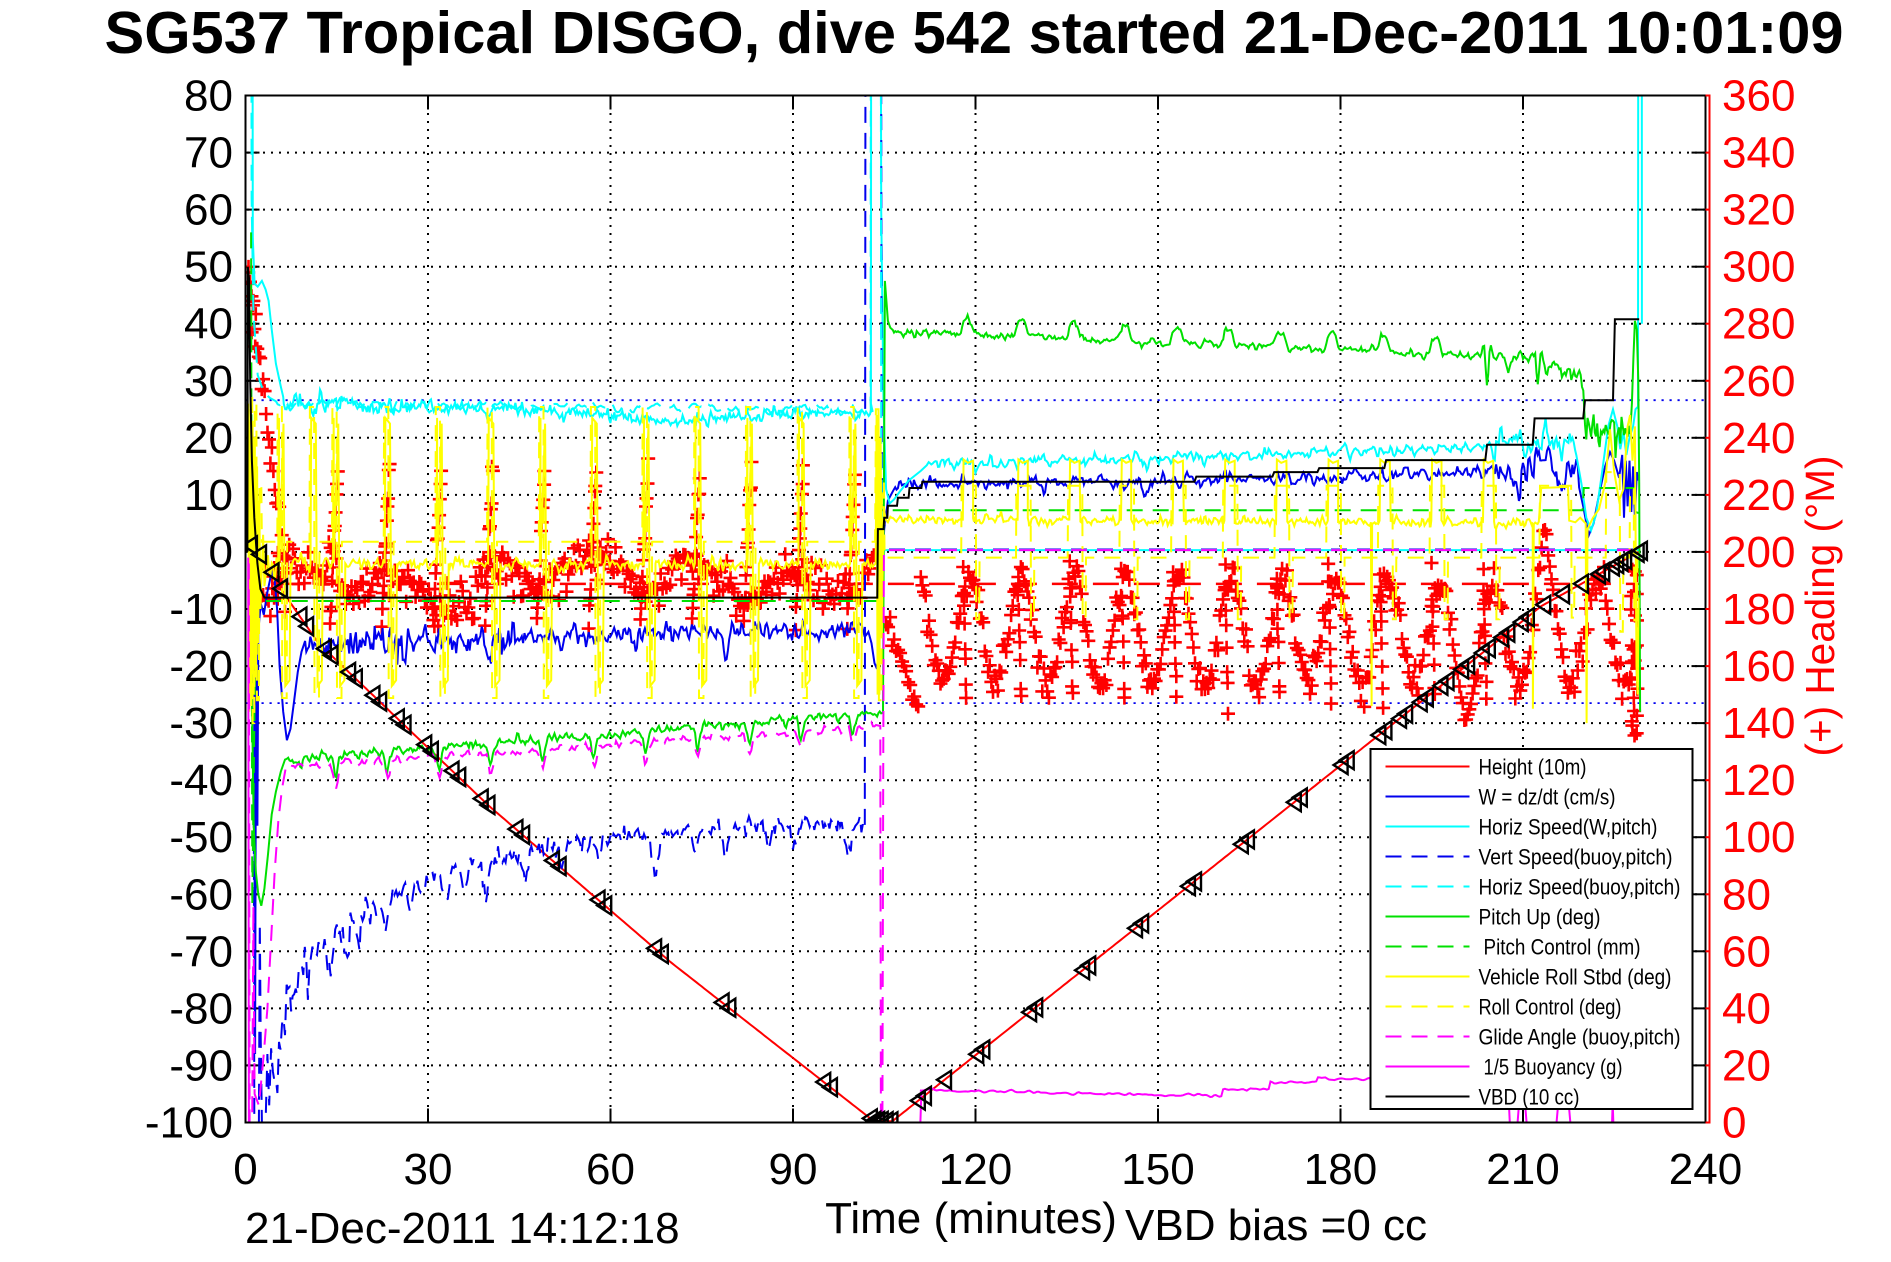 This screenshot has width=1891, height=1262. What do you see at coordinates (1580, 887) in the screenshot?
I see `svg-text: Horiz Speed(buoy,pitch)` at bounding box center [1580, 887].